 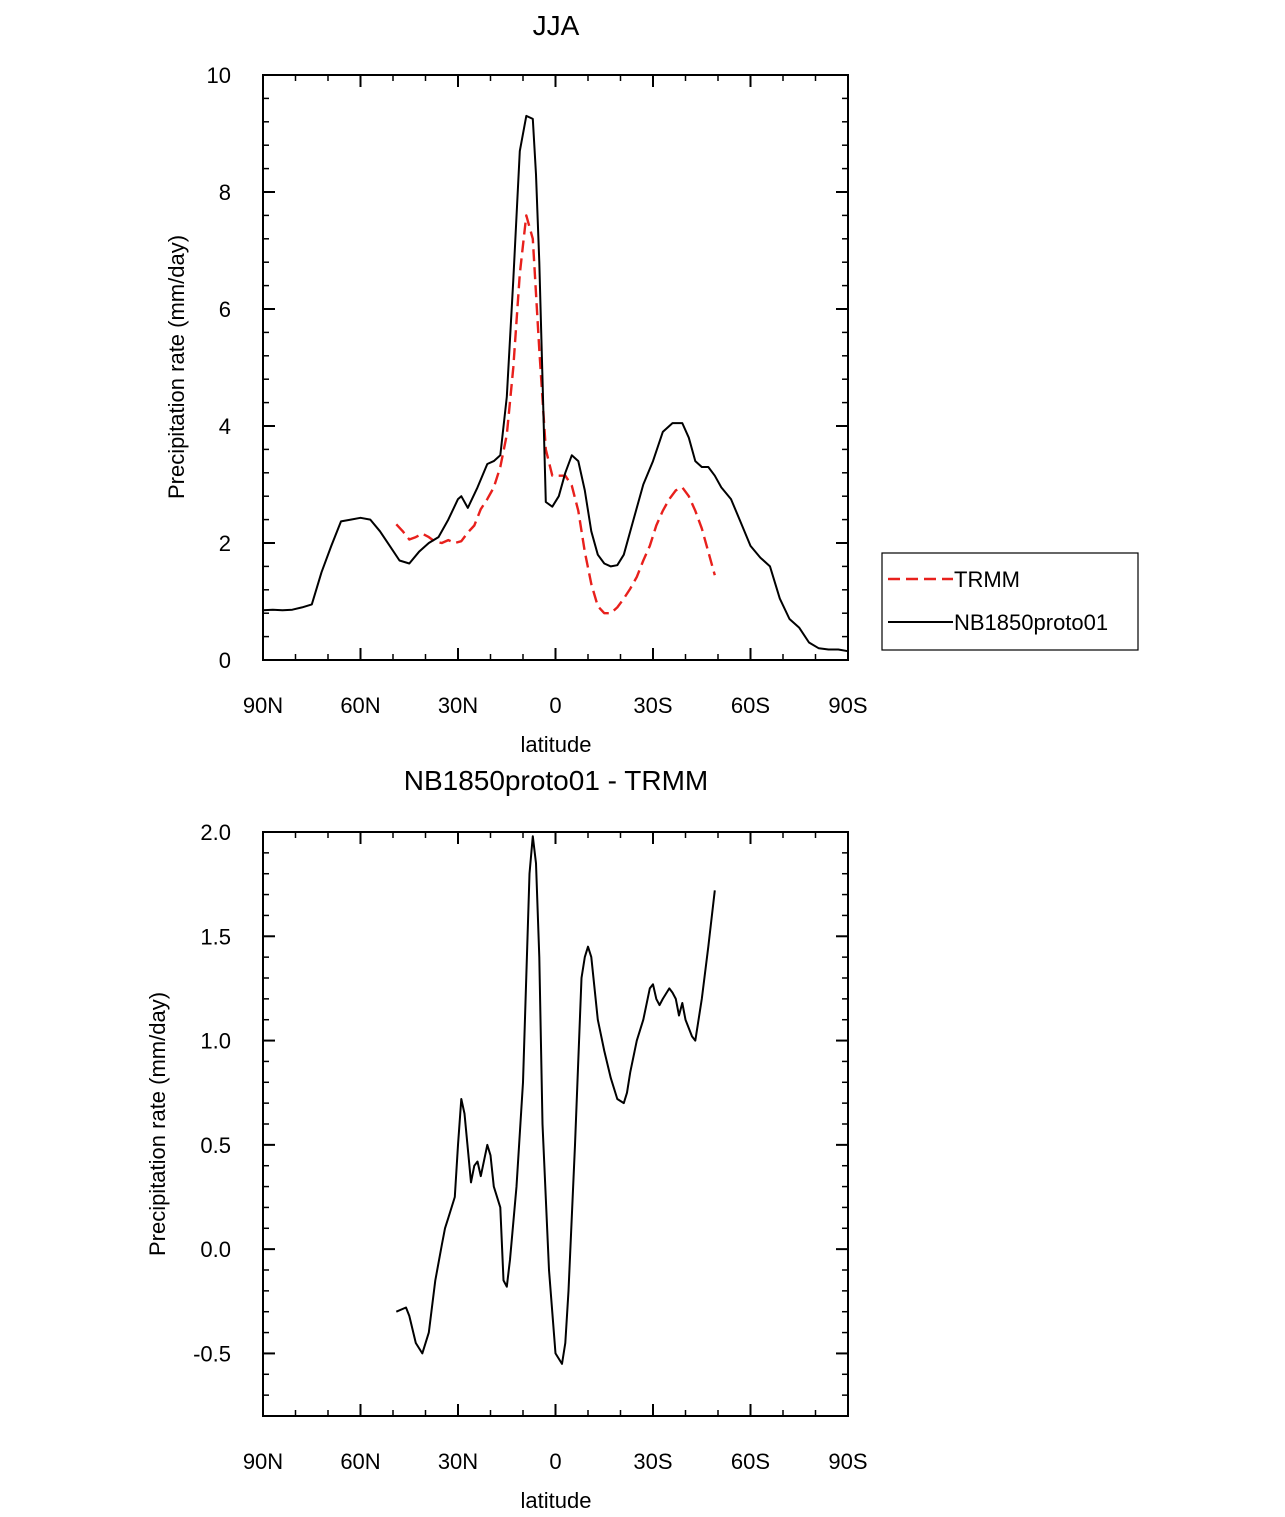 I want to click on top-chart-title: JJA, so click(x=556, y=25).